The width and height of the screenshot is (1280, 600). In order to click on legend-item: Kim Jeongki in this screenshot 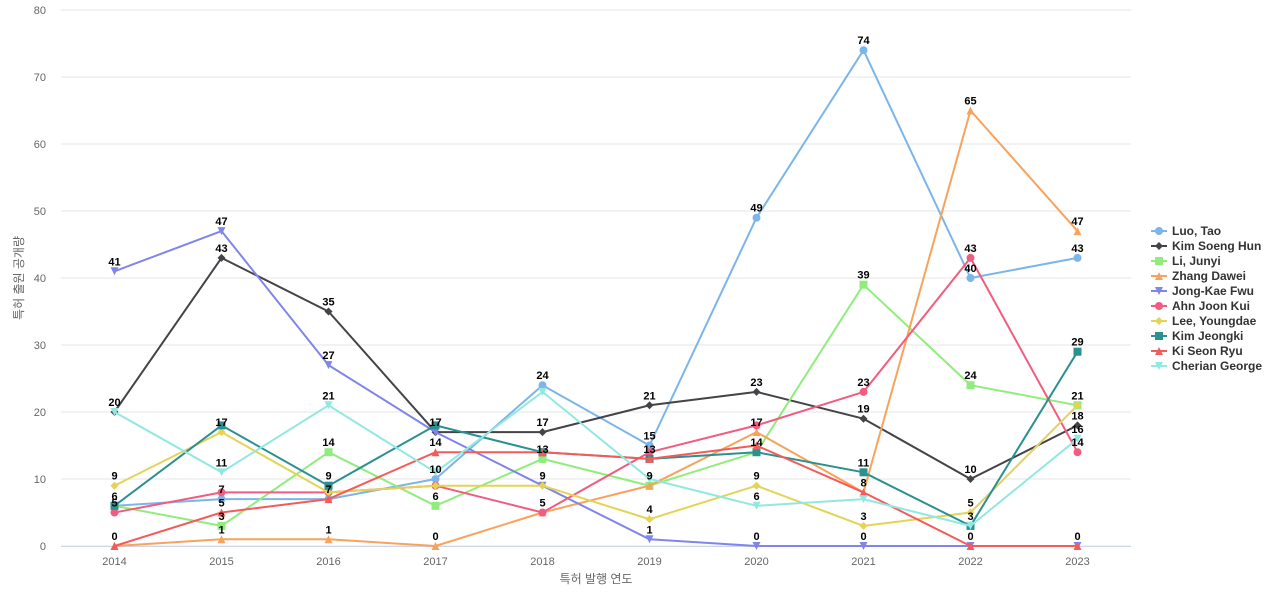, I will do `click(1197, 336)`.